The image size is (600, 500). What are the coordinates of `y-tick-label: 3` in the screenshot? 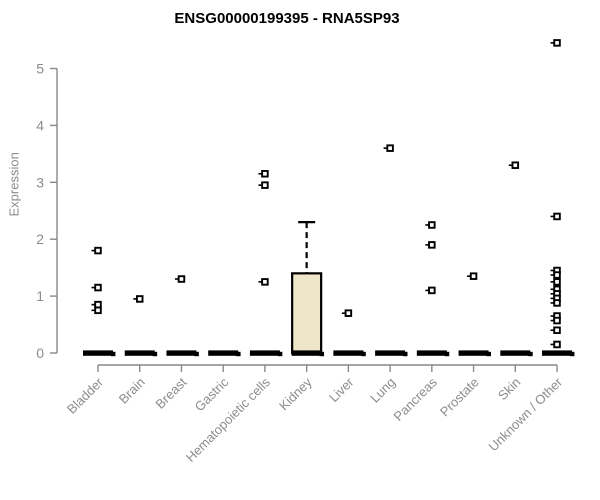 It's located at (40, 182).